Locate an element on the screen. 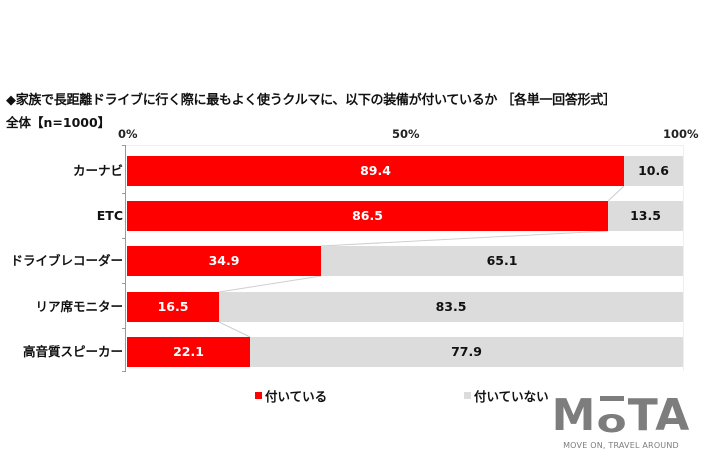 This screenshot has width=710, height=473. bar-row: 高音質スピーカー 22.1 77.9 is located at coordinates (355, 352).